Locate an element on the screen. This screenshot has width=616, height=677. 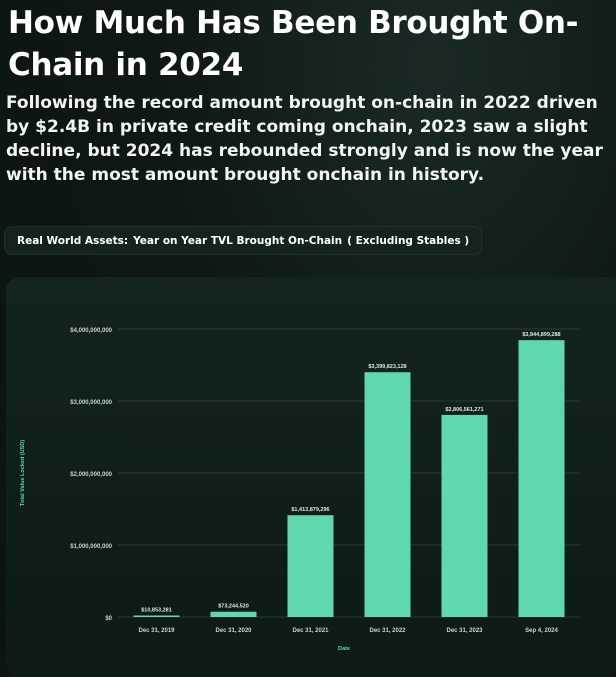
x-tick-label: Dec 31, 2022 is located at coordinates (387, 631).